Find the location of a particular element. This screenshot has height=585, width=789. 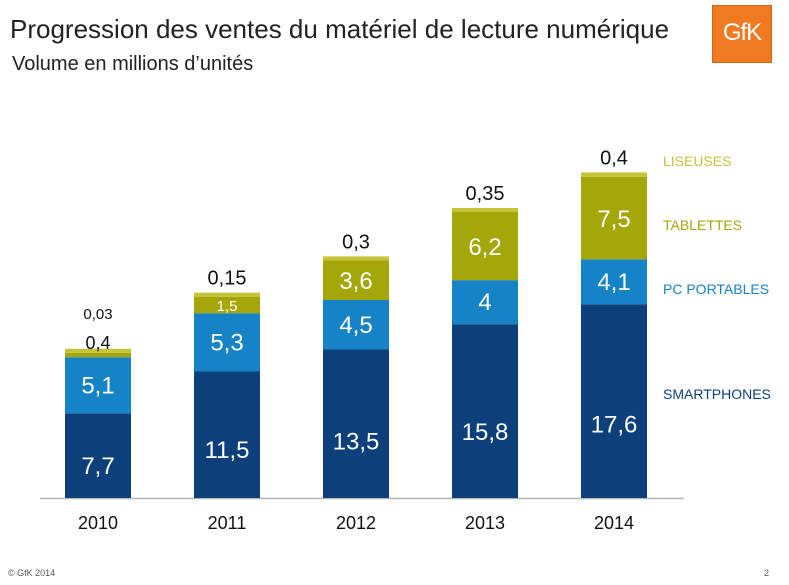

label-tablettes-2014: 7,5 is located at coordinates (613, 219).